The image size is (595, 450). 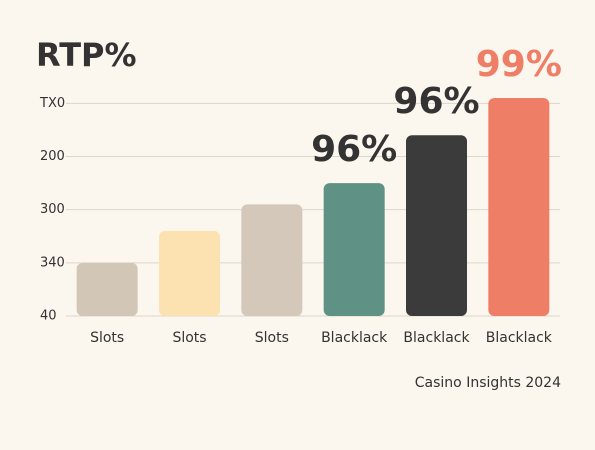 I want to click on y-tick-label: 300, so click(x=52, y=209).